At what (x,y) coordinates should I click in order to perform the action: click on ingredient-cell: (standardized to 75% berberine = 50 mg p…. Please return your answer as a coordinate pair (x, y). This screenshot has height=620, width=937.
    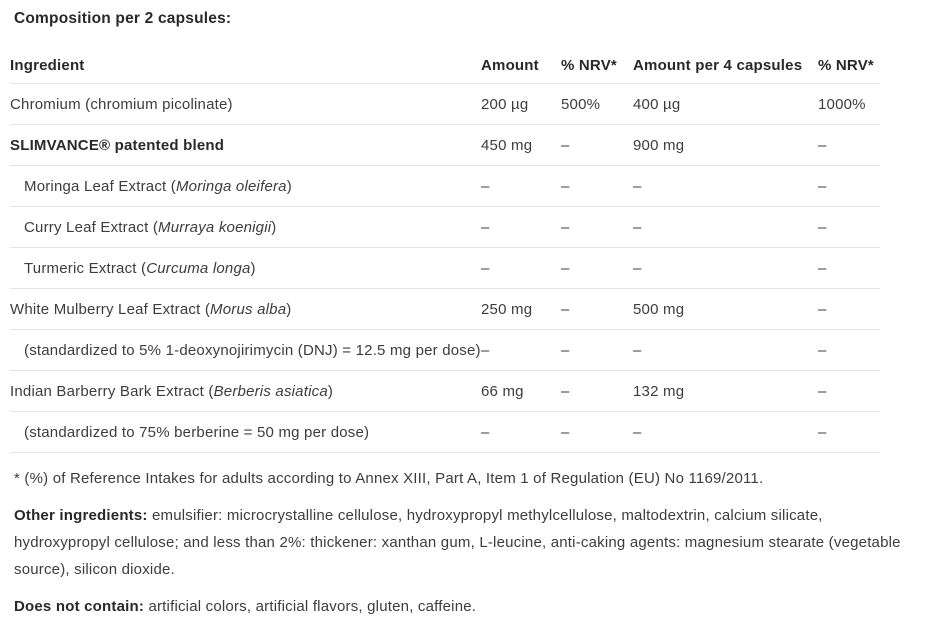
    Looking at the image, I should click on (245, 432).